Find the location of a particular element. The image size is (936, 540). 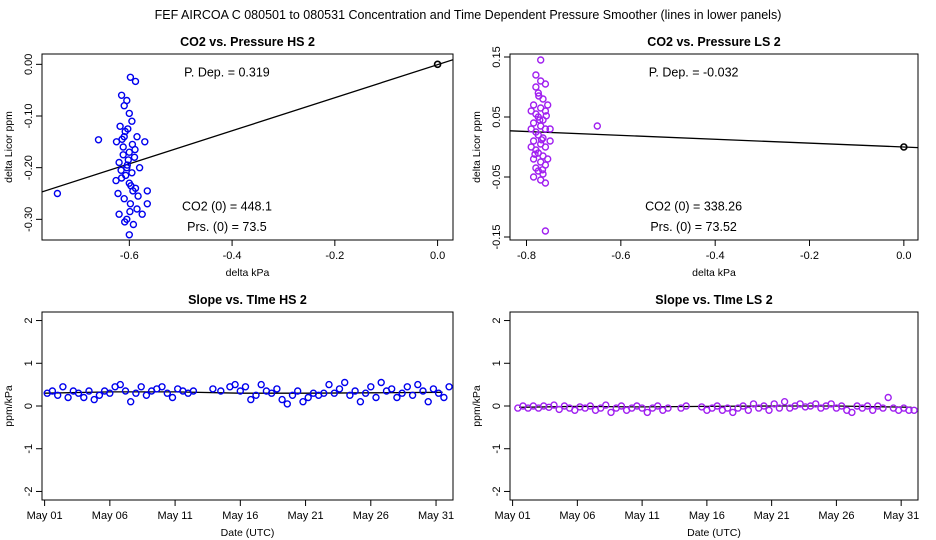

reference-point is located at coordinates (437, 64).